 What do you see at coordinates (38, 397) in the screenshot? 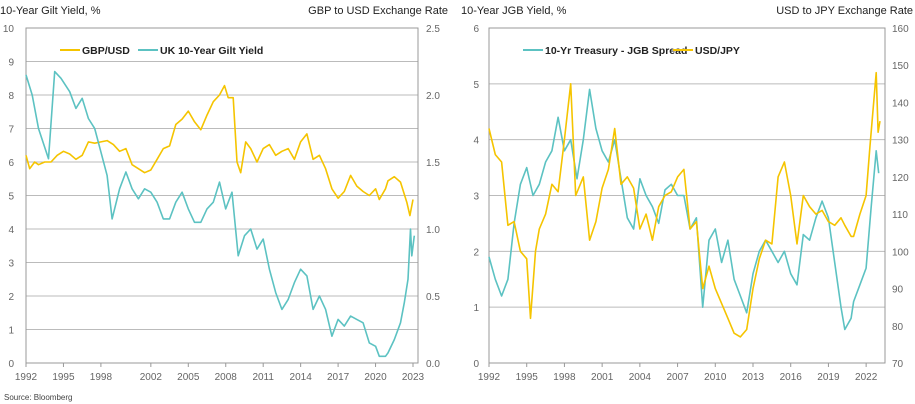
I see `source-note: Source: Bloomberg` at bounding box center [38, 397].